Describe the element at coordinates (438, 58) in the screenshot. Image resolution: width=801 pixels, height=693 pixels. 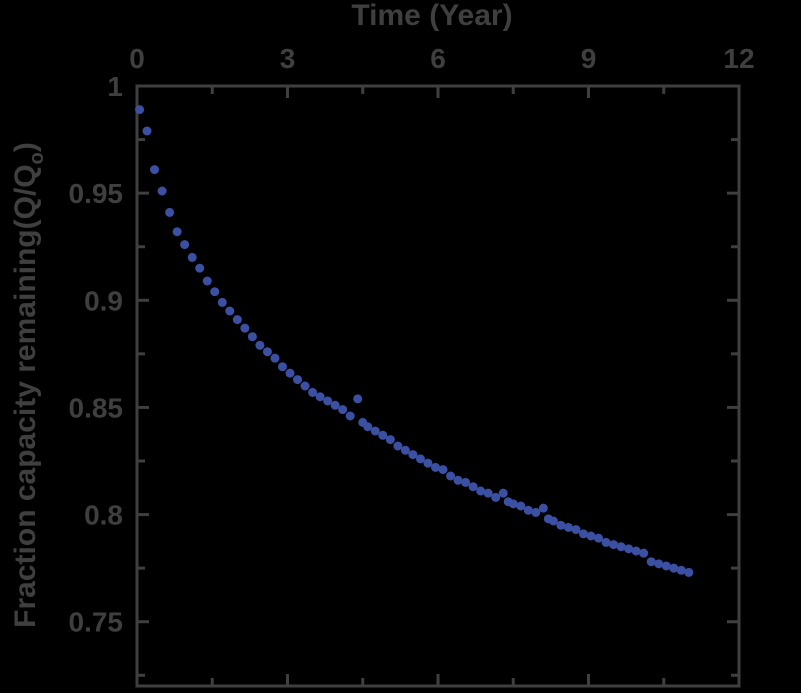
I see `x-tick-label: 6` at that location.